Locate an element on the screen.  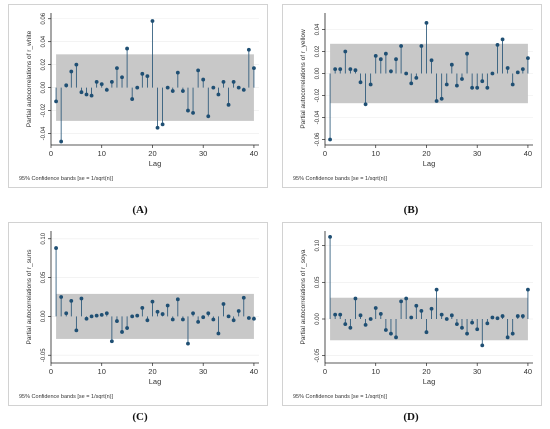
y-tick-label: 0.05 is located at coordinates (318, 282).